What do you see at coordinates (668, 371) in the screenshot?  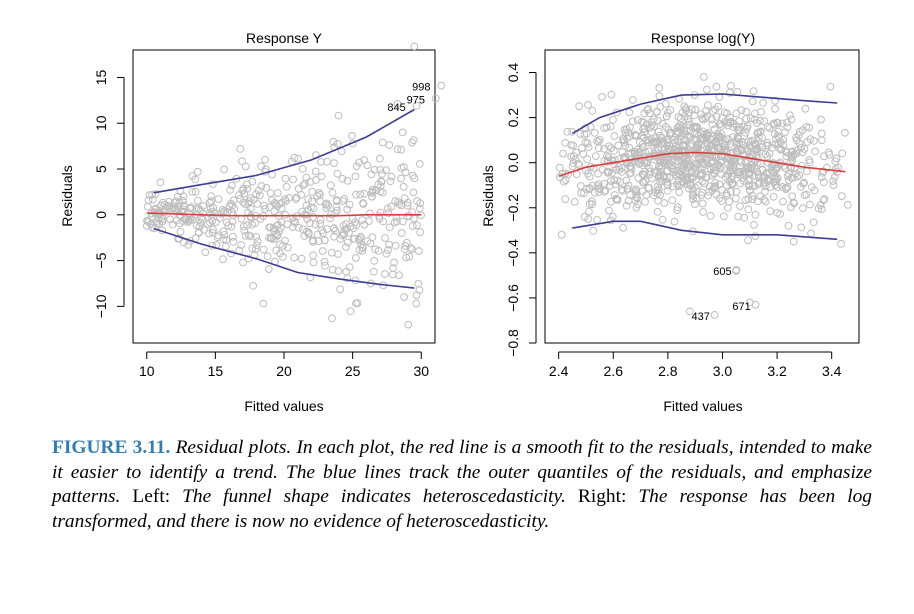 I see `x-tick-label: 2.8` at bounding box center [668, 371].